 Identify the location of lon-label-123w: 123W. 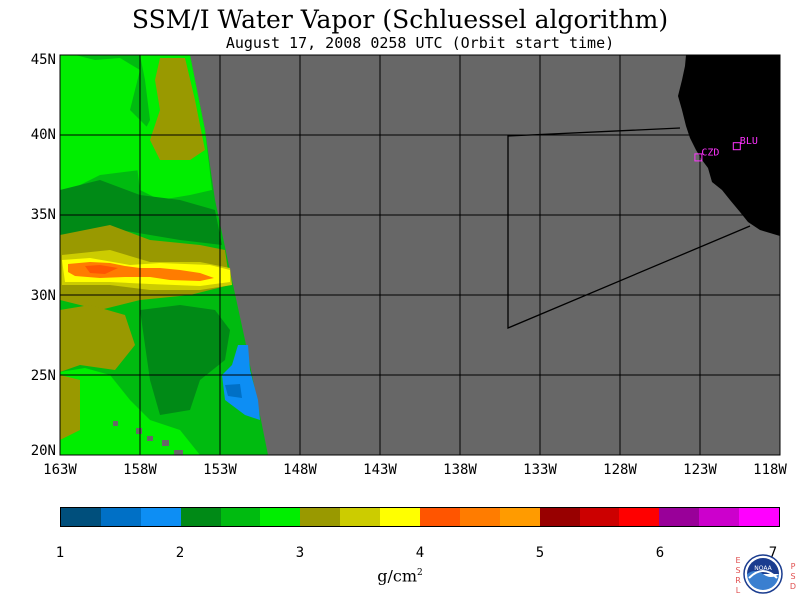
(700, 470).